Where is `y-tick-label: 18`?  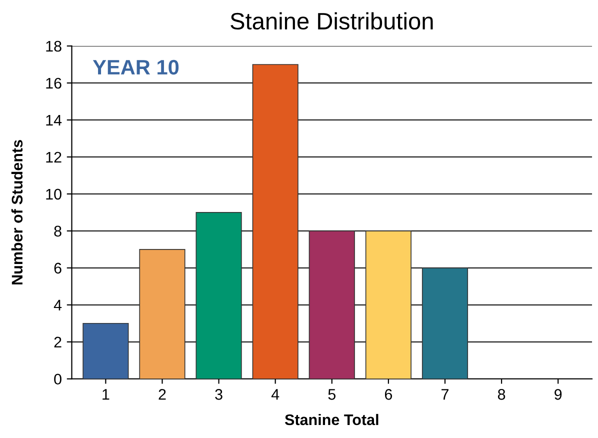 y-tick-label: 18 is located at coordinates (54, 46).